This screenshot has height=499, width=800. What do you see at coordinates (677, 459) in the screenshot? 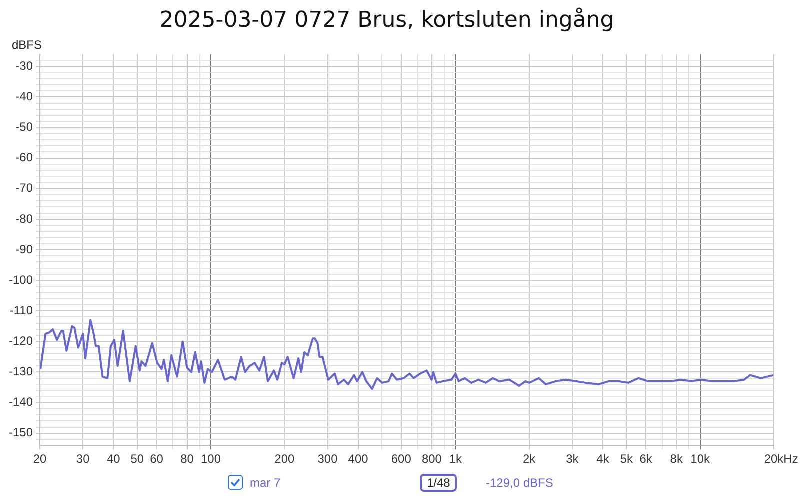
I see `x-tick-label: 8k` at bounding box center [677, 459].